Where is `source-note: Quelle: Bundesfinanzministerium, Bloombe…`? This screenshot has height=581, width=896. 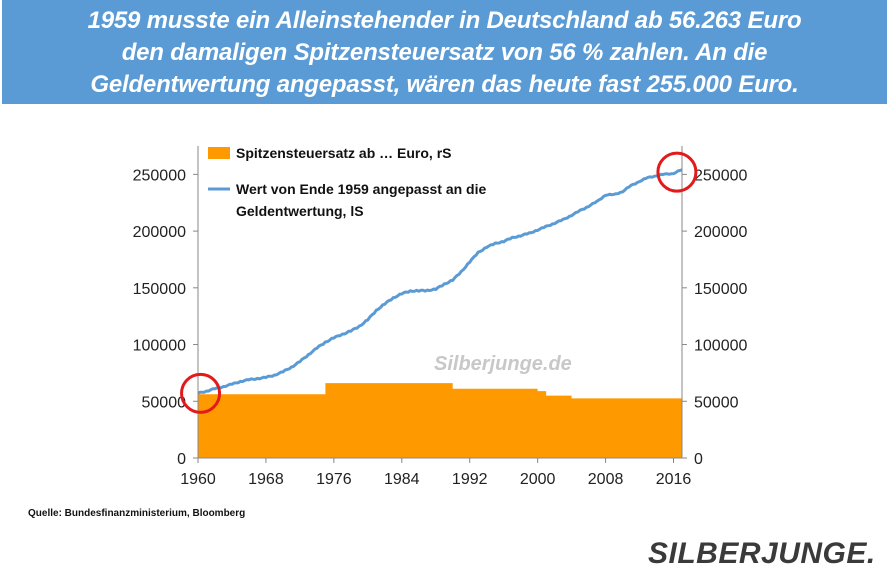
source-note: Quelle: Bundesfinanzministerium, Bloombe… is located at coordinates (137, 513).